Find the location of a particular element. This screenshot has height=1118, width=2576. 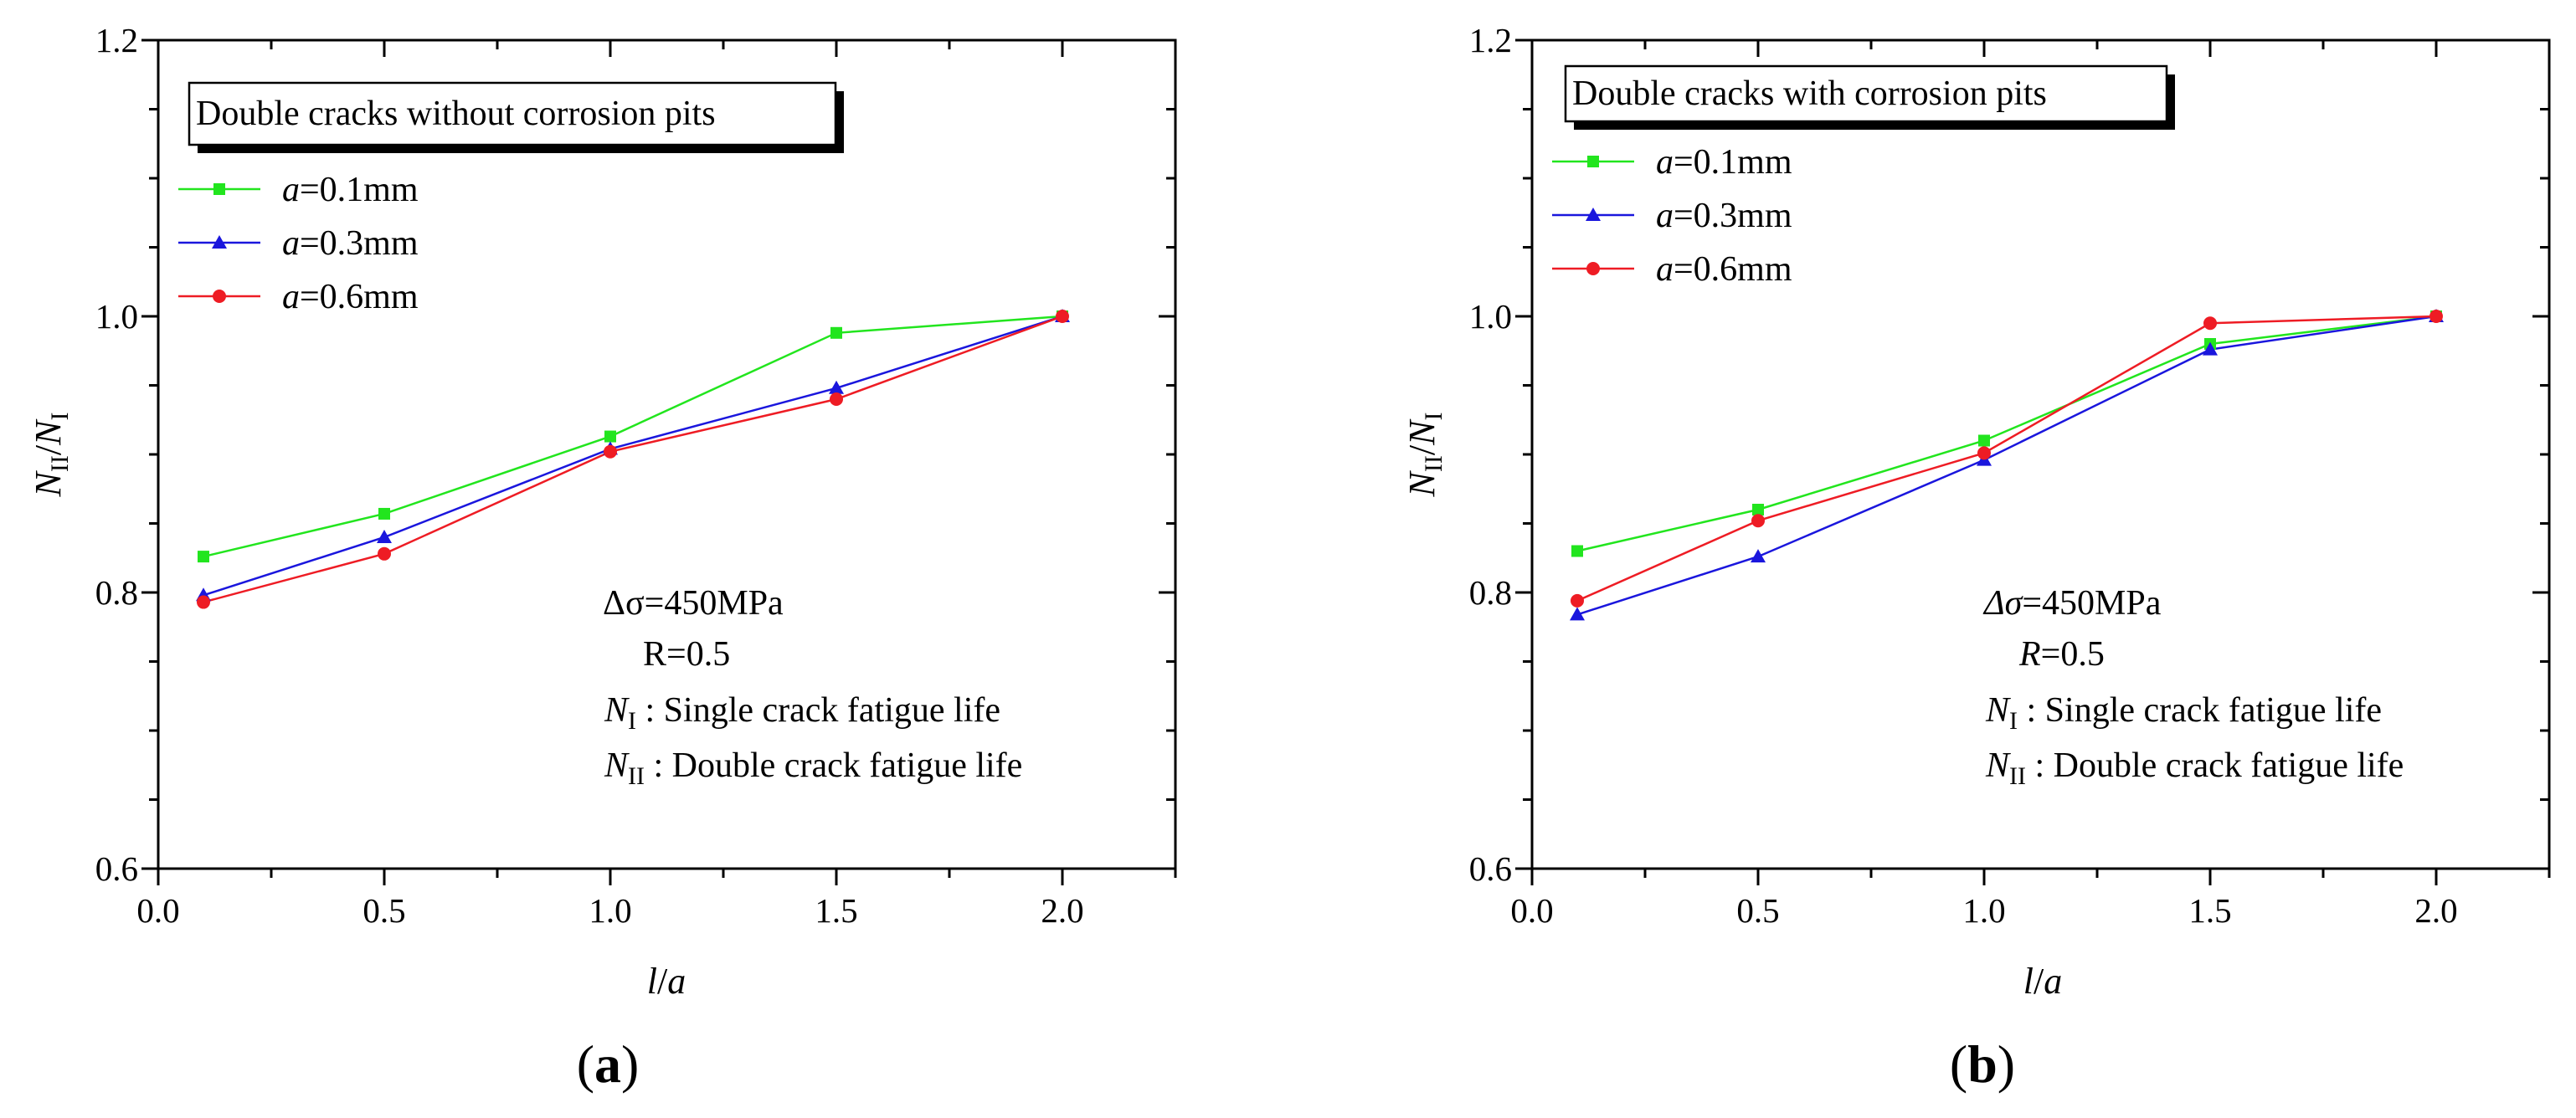

panel-label-b: (b) is located at coordinates (1983, 1064).